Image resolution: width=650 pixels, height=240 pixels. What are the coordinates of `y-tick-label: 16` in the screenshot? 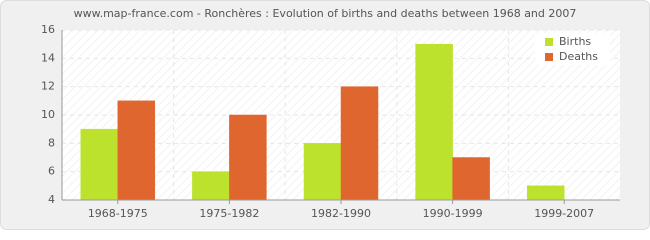 It's located at (48, 29).